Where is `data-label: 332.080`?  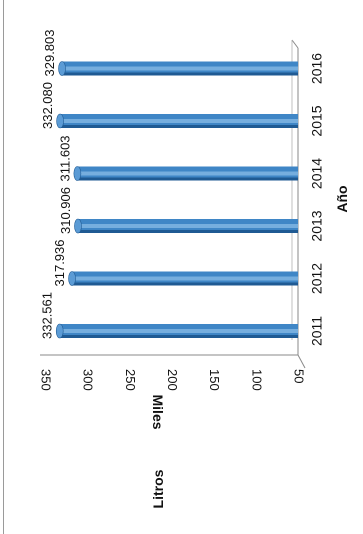
data-label: 332.080 is located at coordinates (47, 105).